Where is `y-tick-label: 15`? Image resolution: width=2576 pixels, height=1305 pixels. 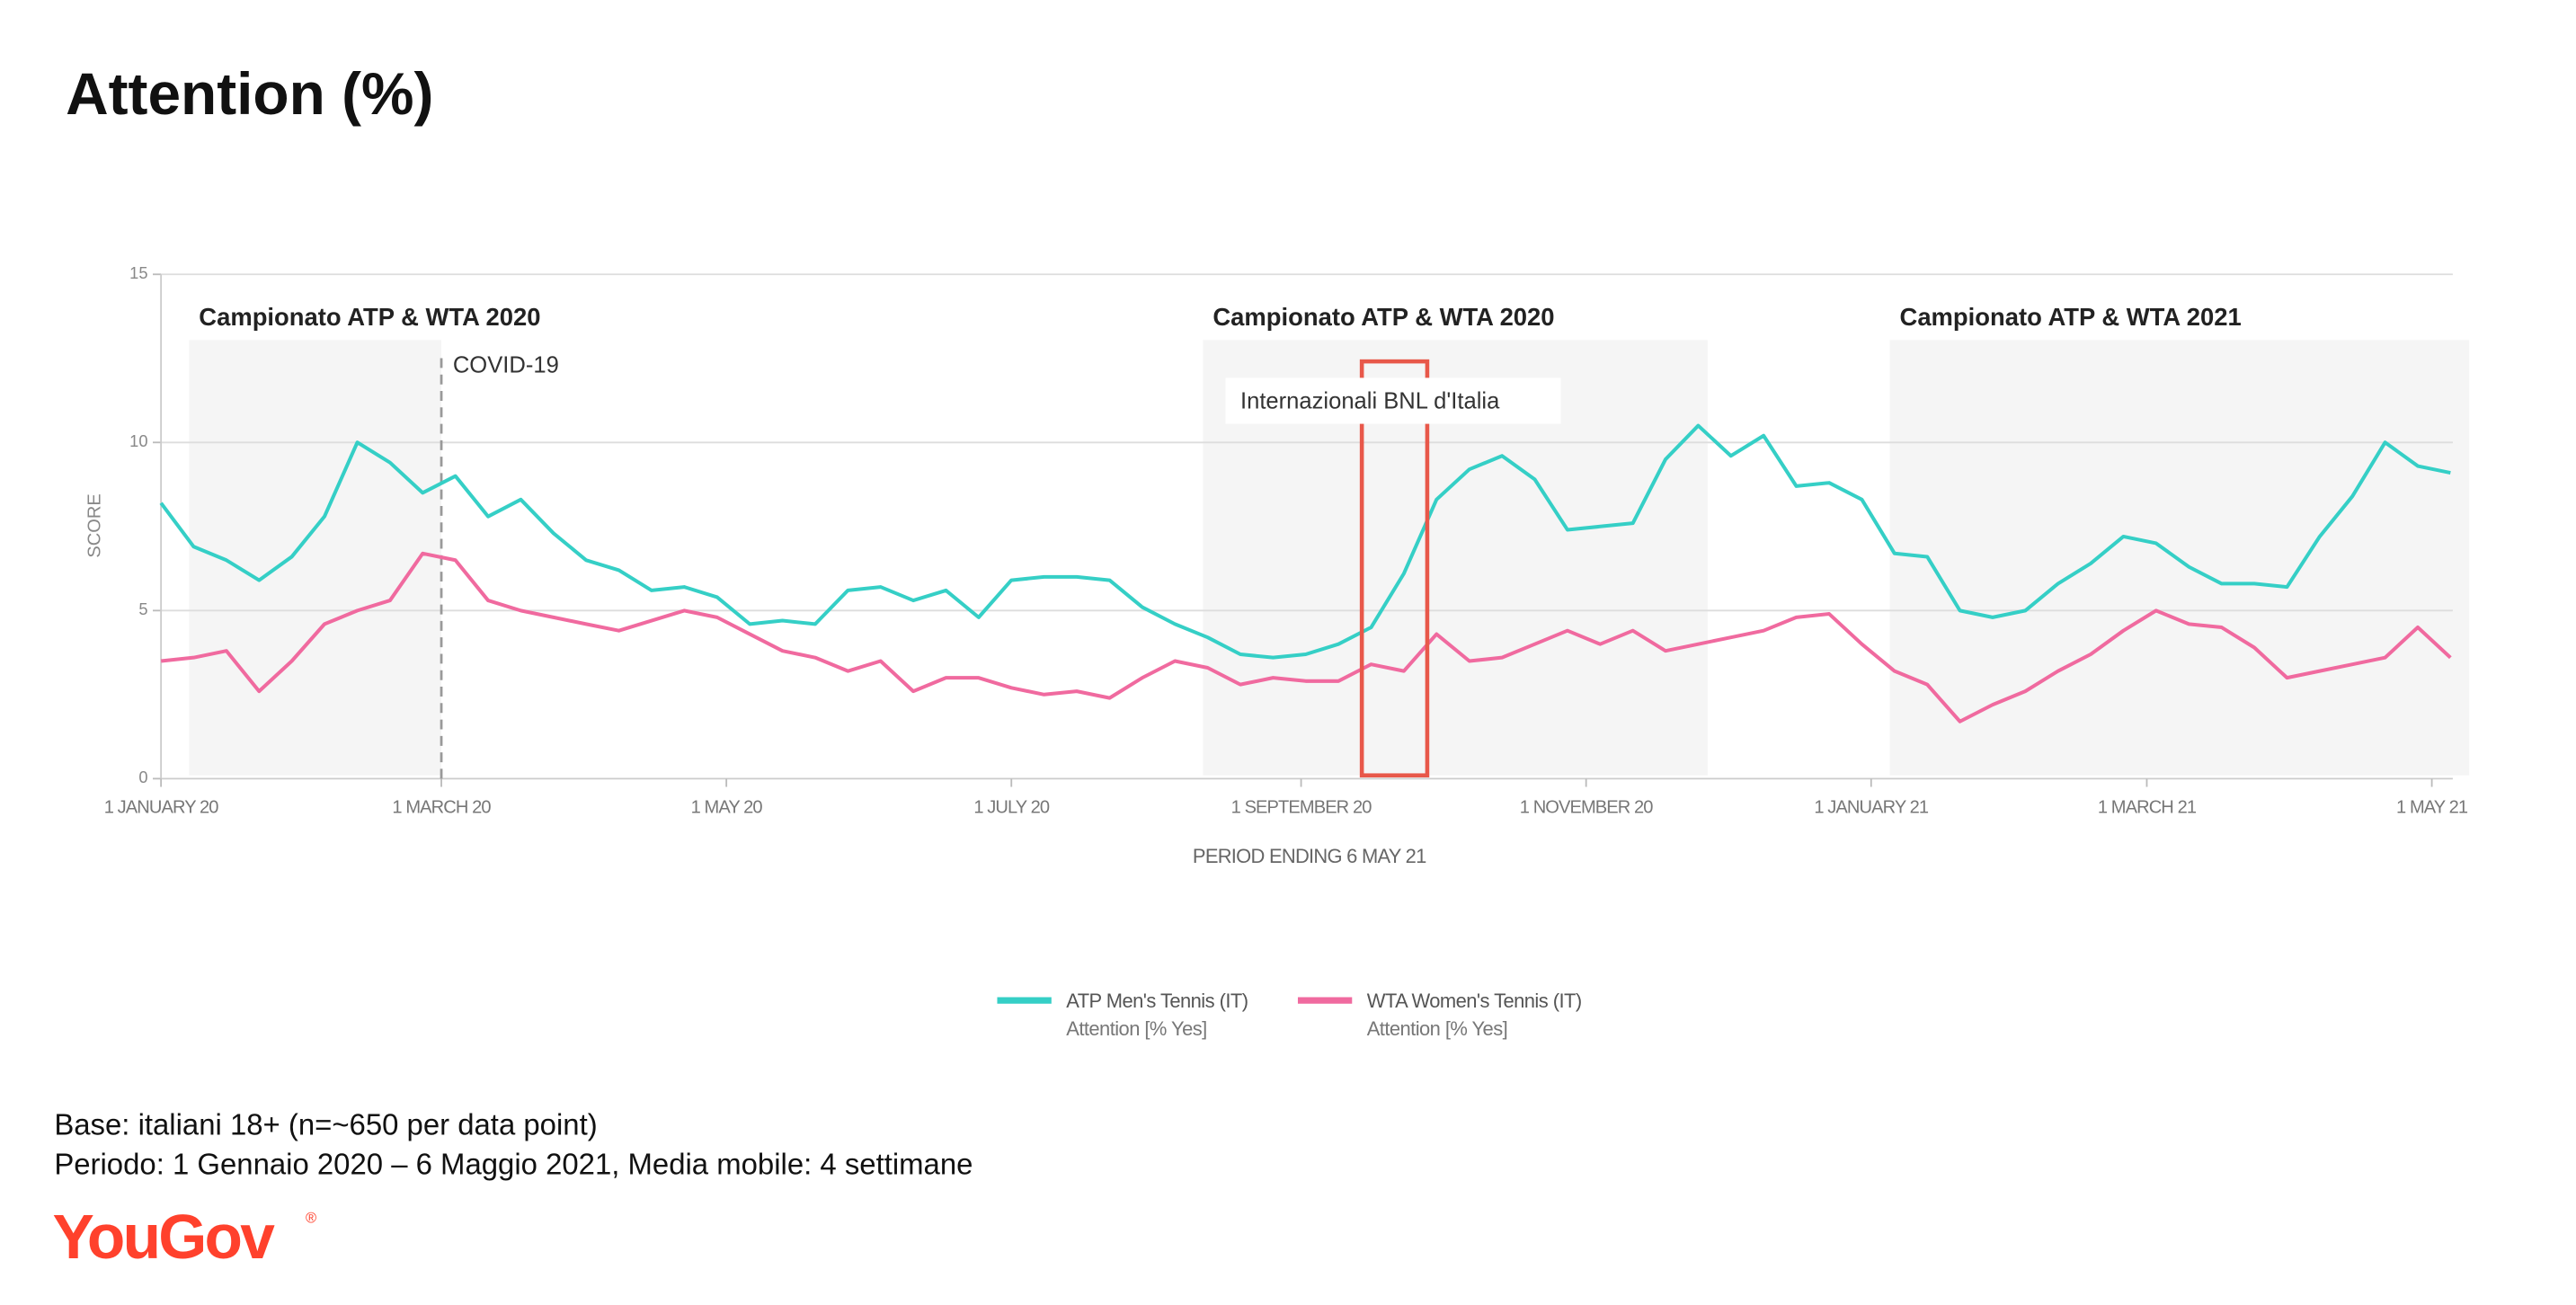 y-tick-label: 15 is located at coordinates (138, 272).